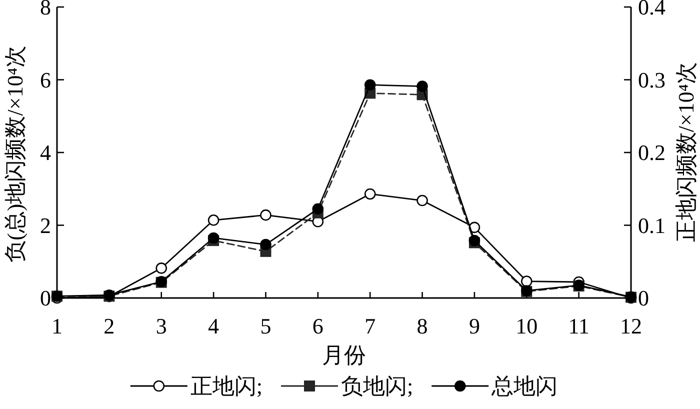  What do you see at coordinates (45, 10) in the screenshot?
I see `y-tick-label: 8` at bounding box center [45, 10].